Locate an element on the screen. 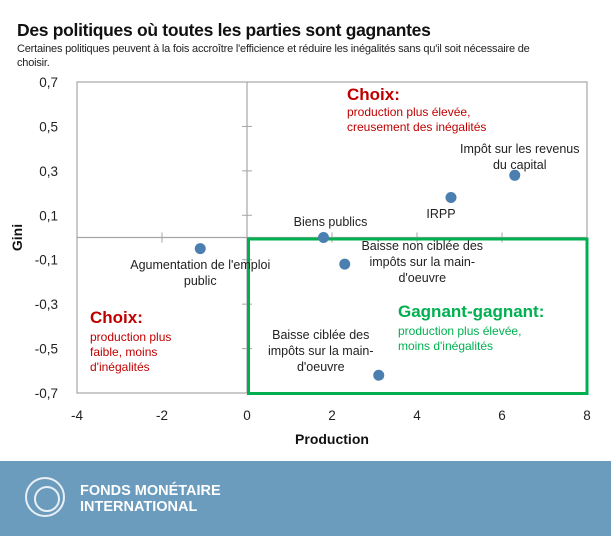 This screenshot has width=611, height=536. y-tick-label: 0,1 is located at coordinates (48, 215).